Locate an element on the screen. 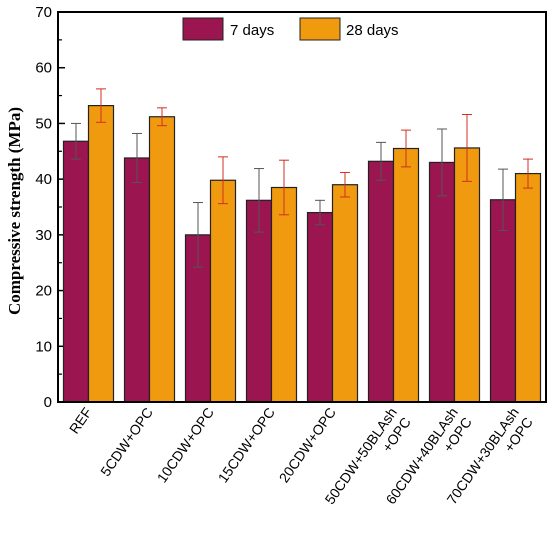  y-tick-label: 30 is located at coordinates (43, 235).